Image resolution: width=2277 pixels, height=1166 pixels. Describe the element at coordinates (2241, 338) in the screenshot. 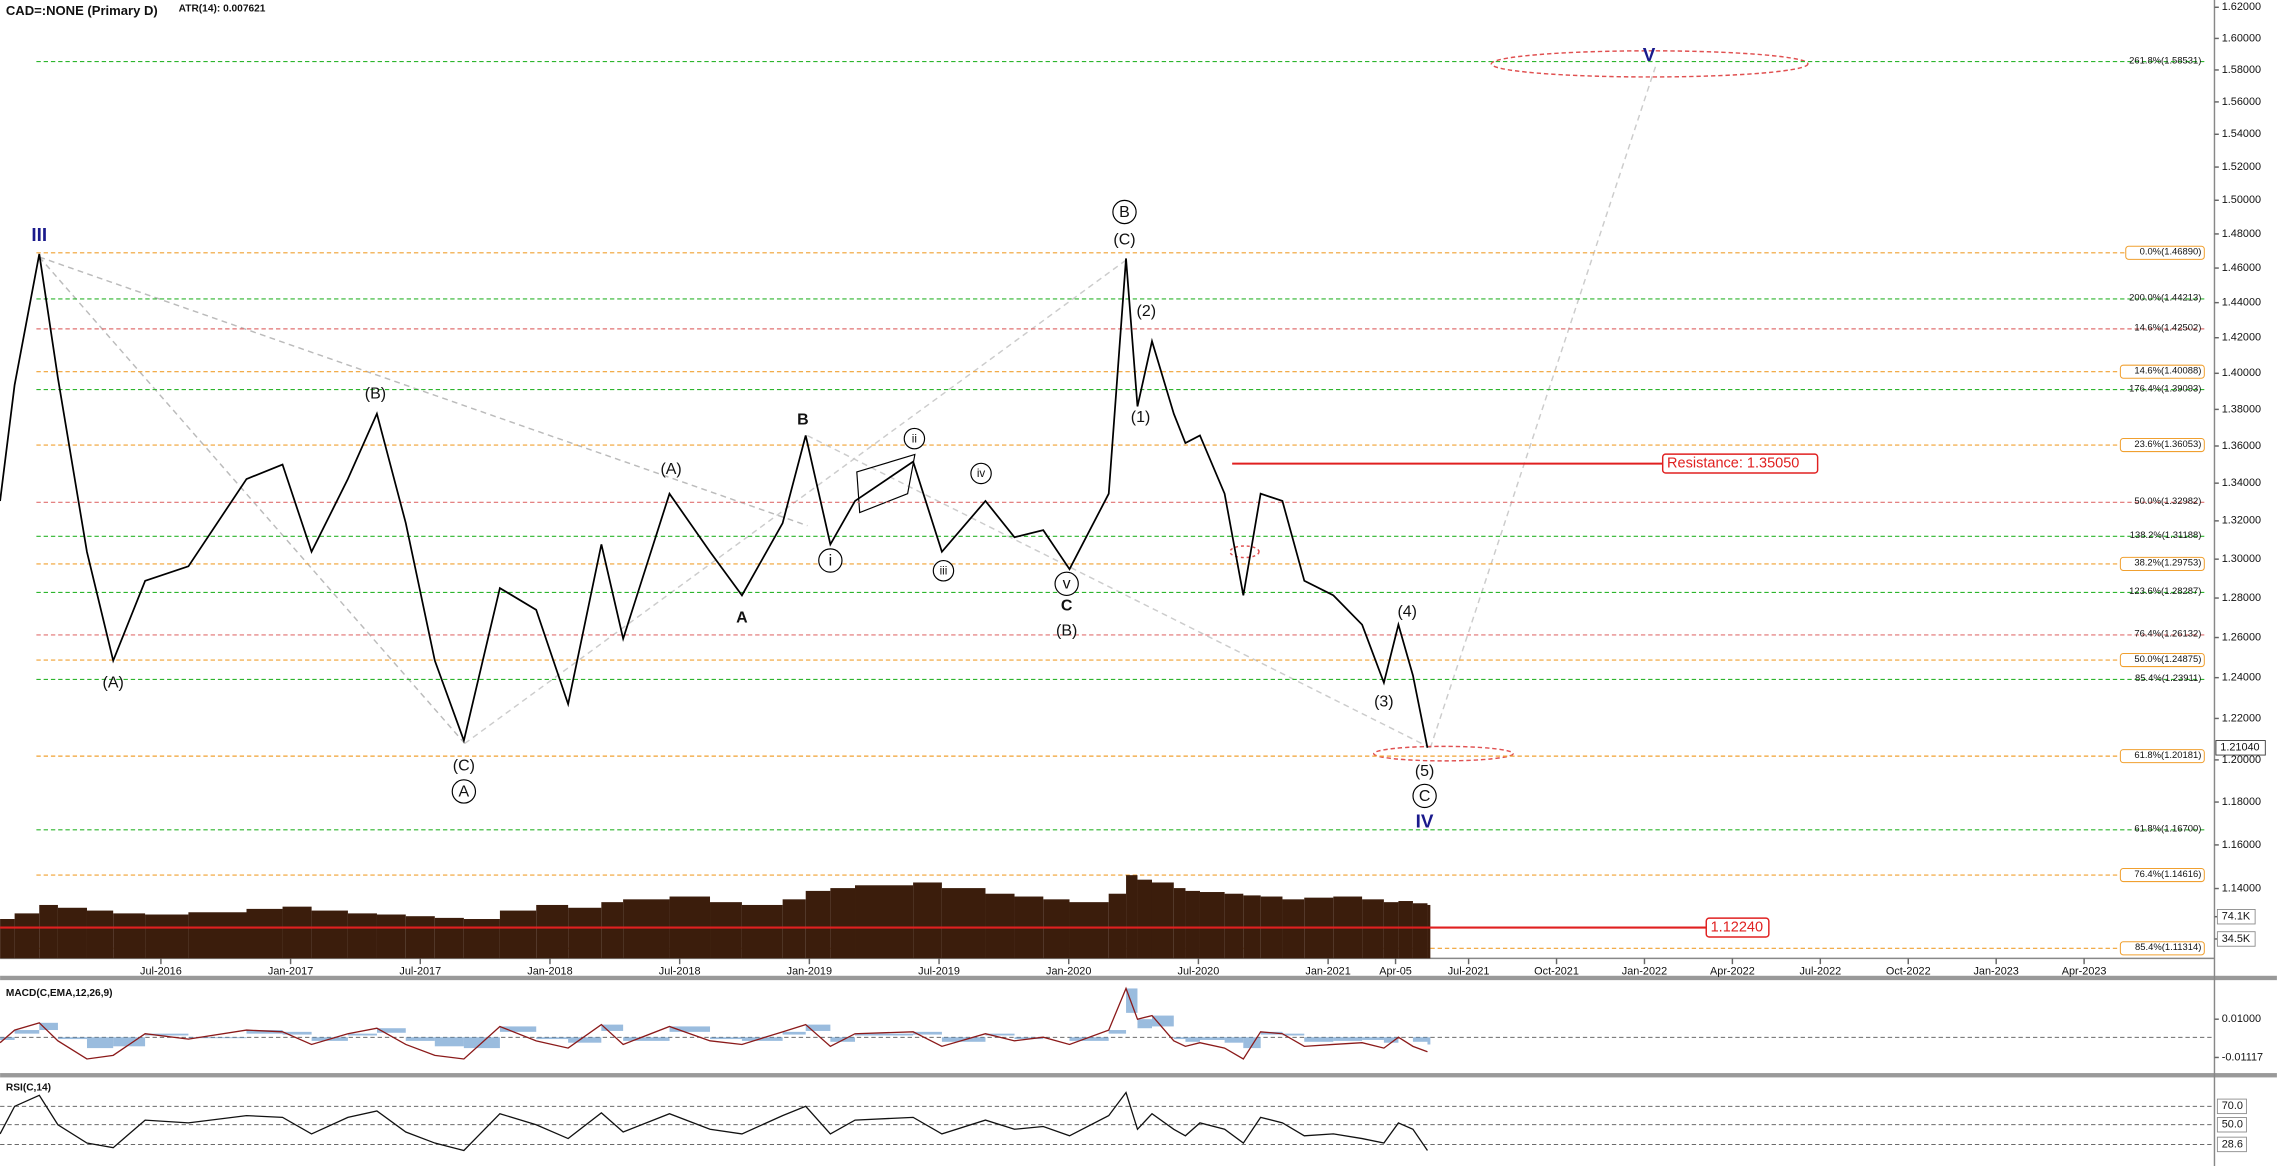

I see `y-tick-label: 1.42000` at that location.